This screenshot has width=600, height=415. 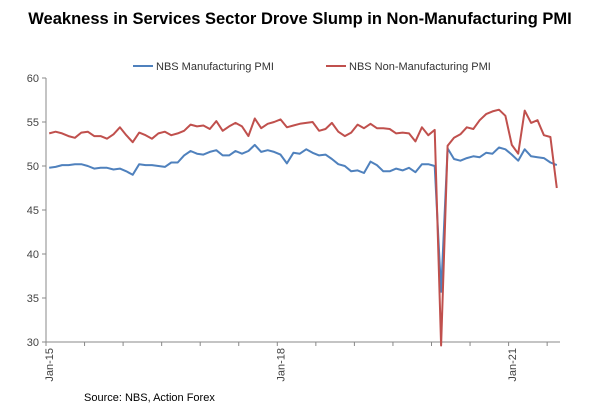 What do you see at coordinates (296, 362) in the screenshot?
I see `x-axis-ticks: Jan-15 Jan-18 Jan-21` at bounding box center [296, 362].